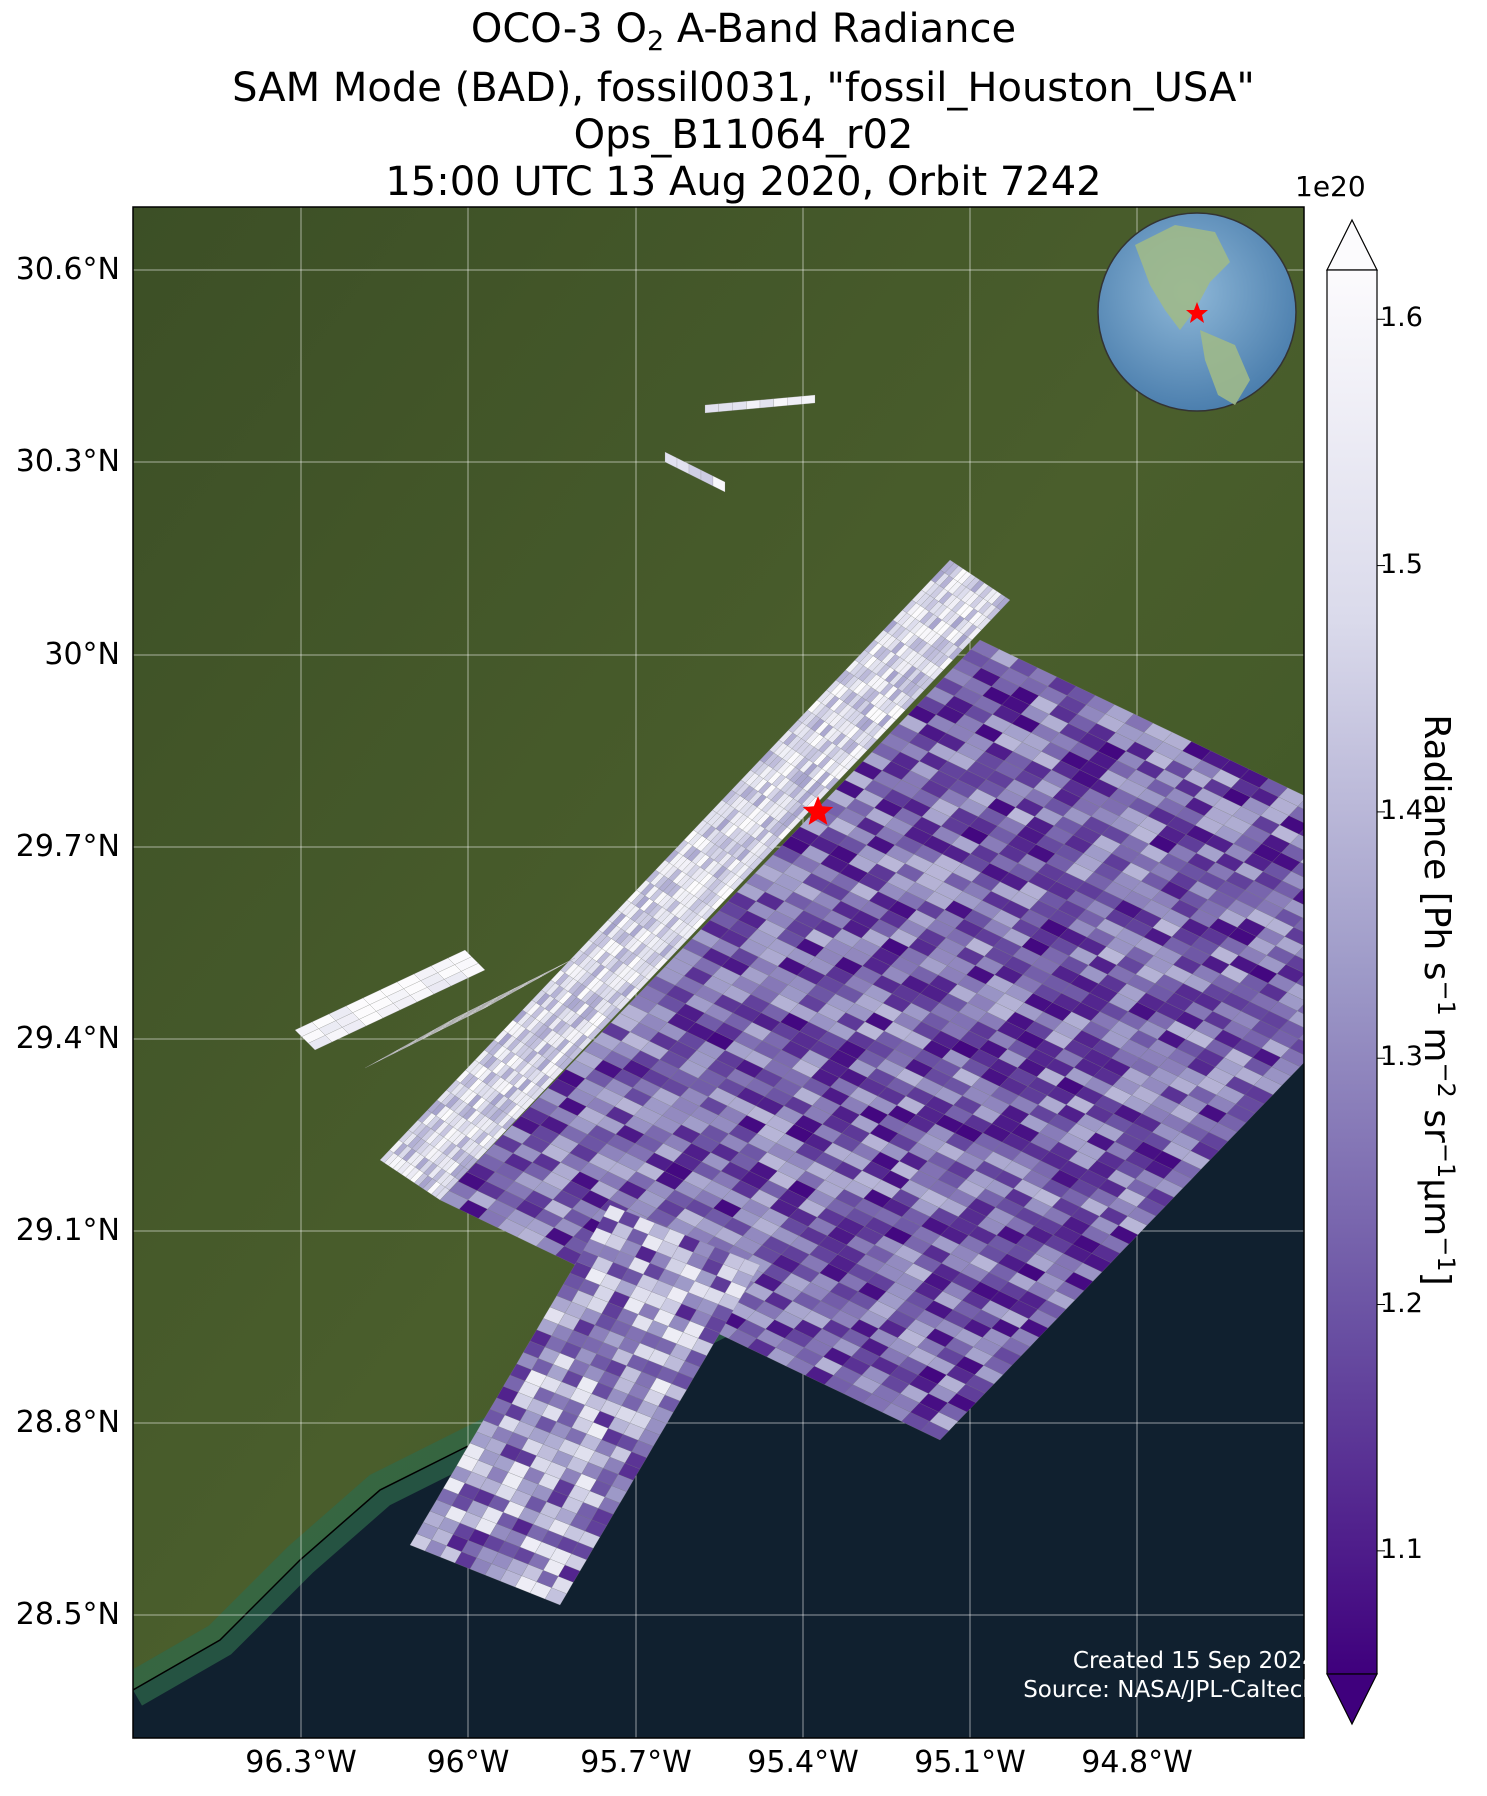 This screenshot has width=1487, height=1796. What do you see at coordinates (67, 1614) in the screenshot?
I see `lat-label: 28.5°N` at bounding box center [67, 1614].